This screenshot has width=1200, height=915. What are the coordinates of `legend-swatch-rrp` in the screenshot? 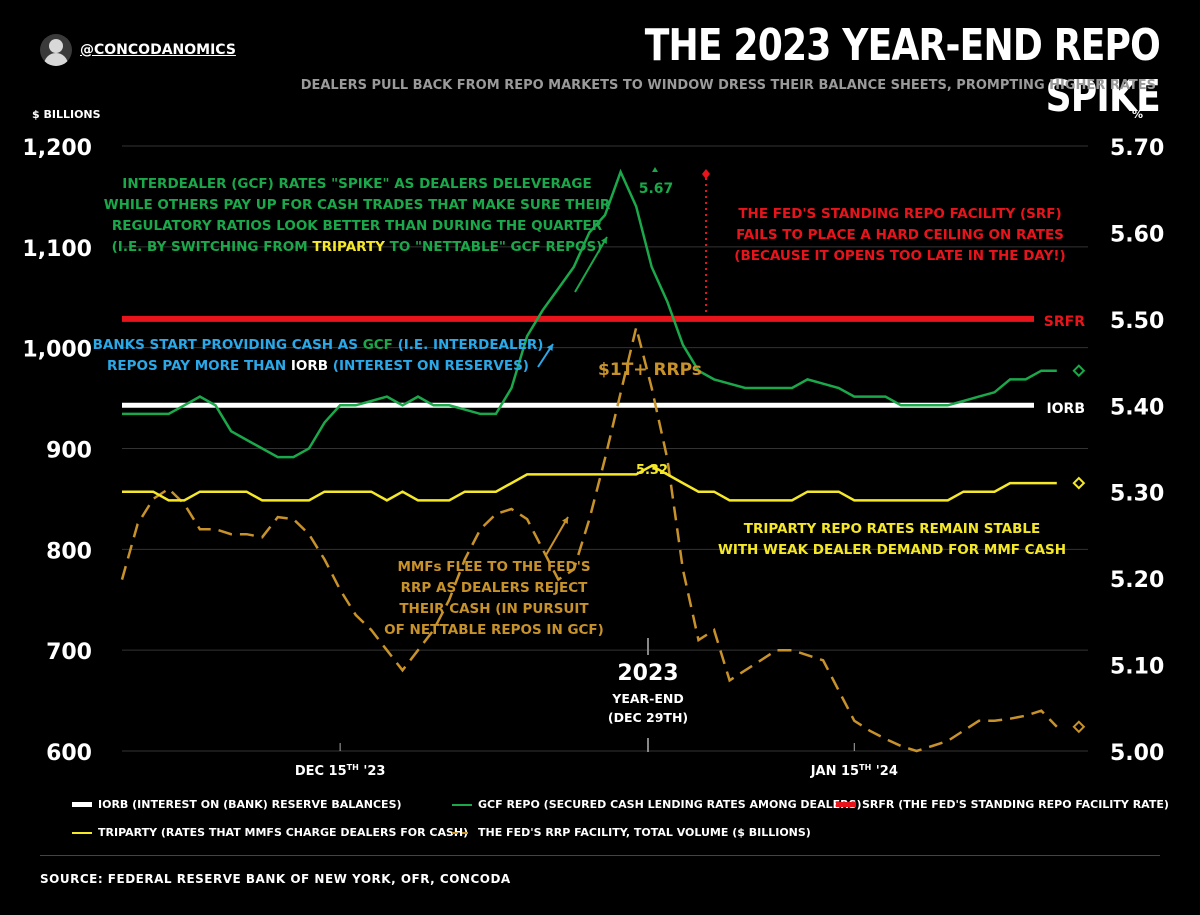 It's located at (462, 832).